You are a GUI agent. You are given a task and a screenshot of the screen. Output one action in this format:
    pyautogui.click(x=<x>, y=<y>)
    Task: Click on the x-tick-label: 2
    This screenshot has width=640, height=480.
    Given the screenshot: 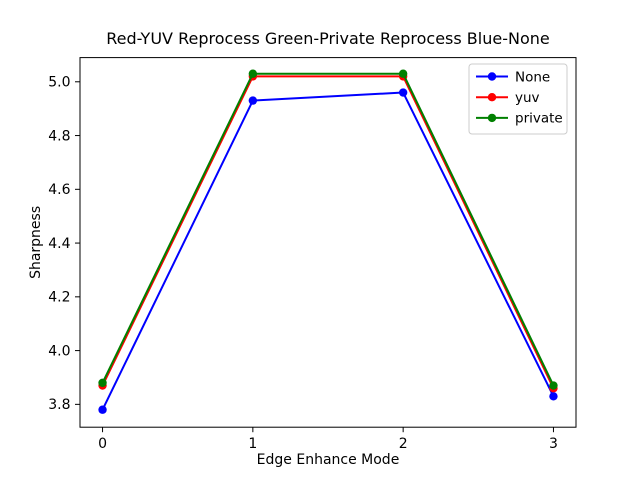 What is the action you would take?
    pyautogui.click(x=403, y=444)
    